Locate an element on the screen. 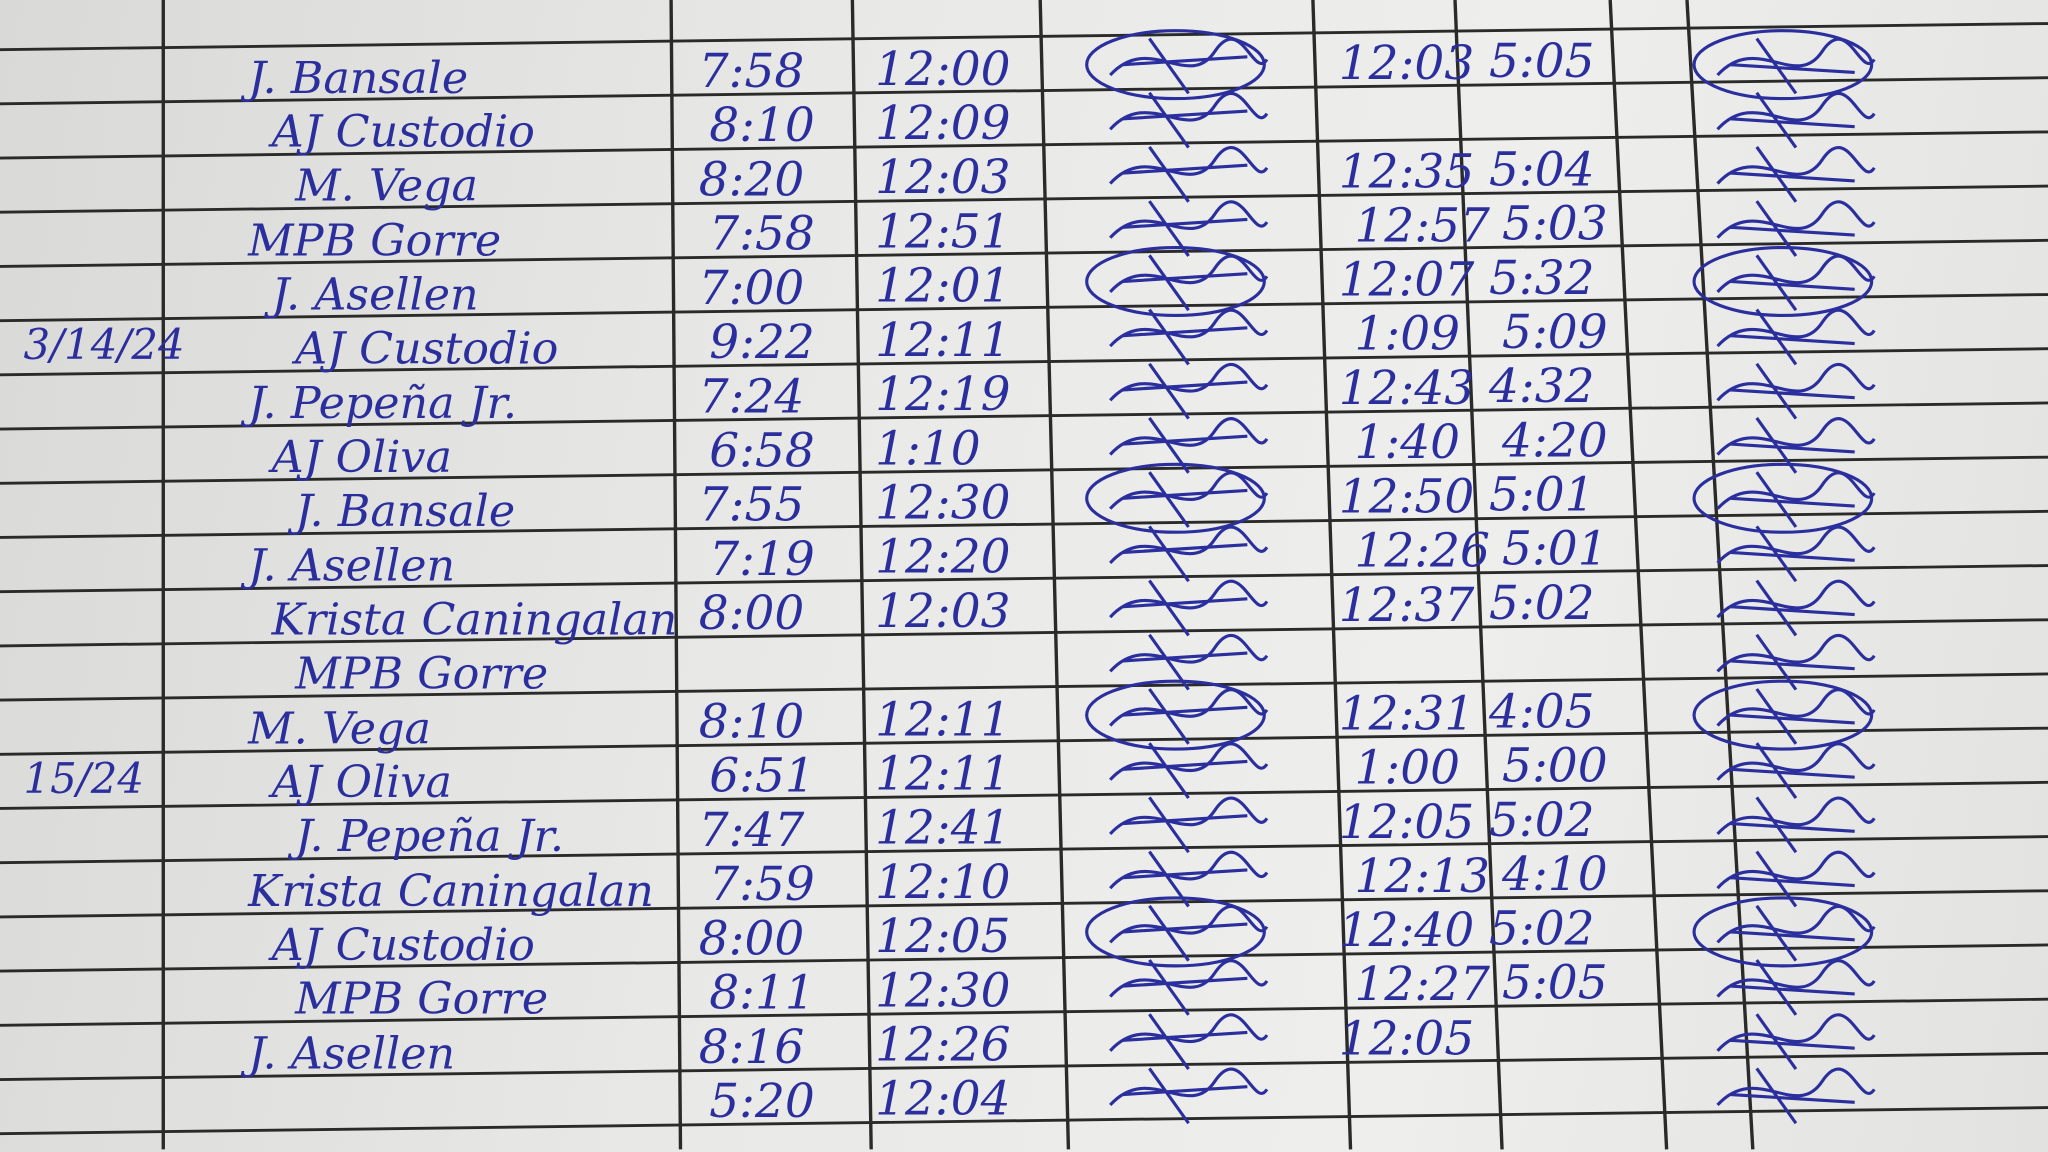 The height and width of the screenshot is (1152, 2048). employee-name: M. Vega is located at coordinates (339, 728).